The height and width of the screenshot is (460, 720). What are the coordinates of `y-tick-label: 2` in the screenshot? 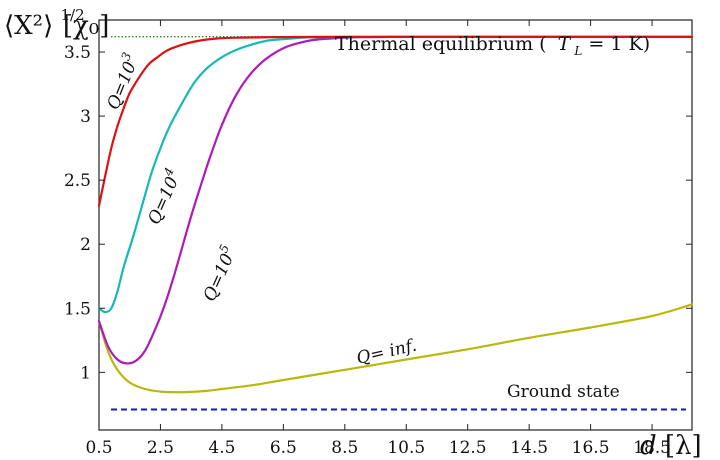 It's located at (85, 245).